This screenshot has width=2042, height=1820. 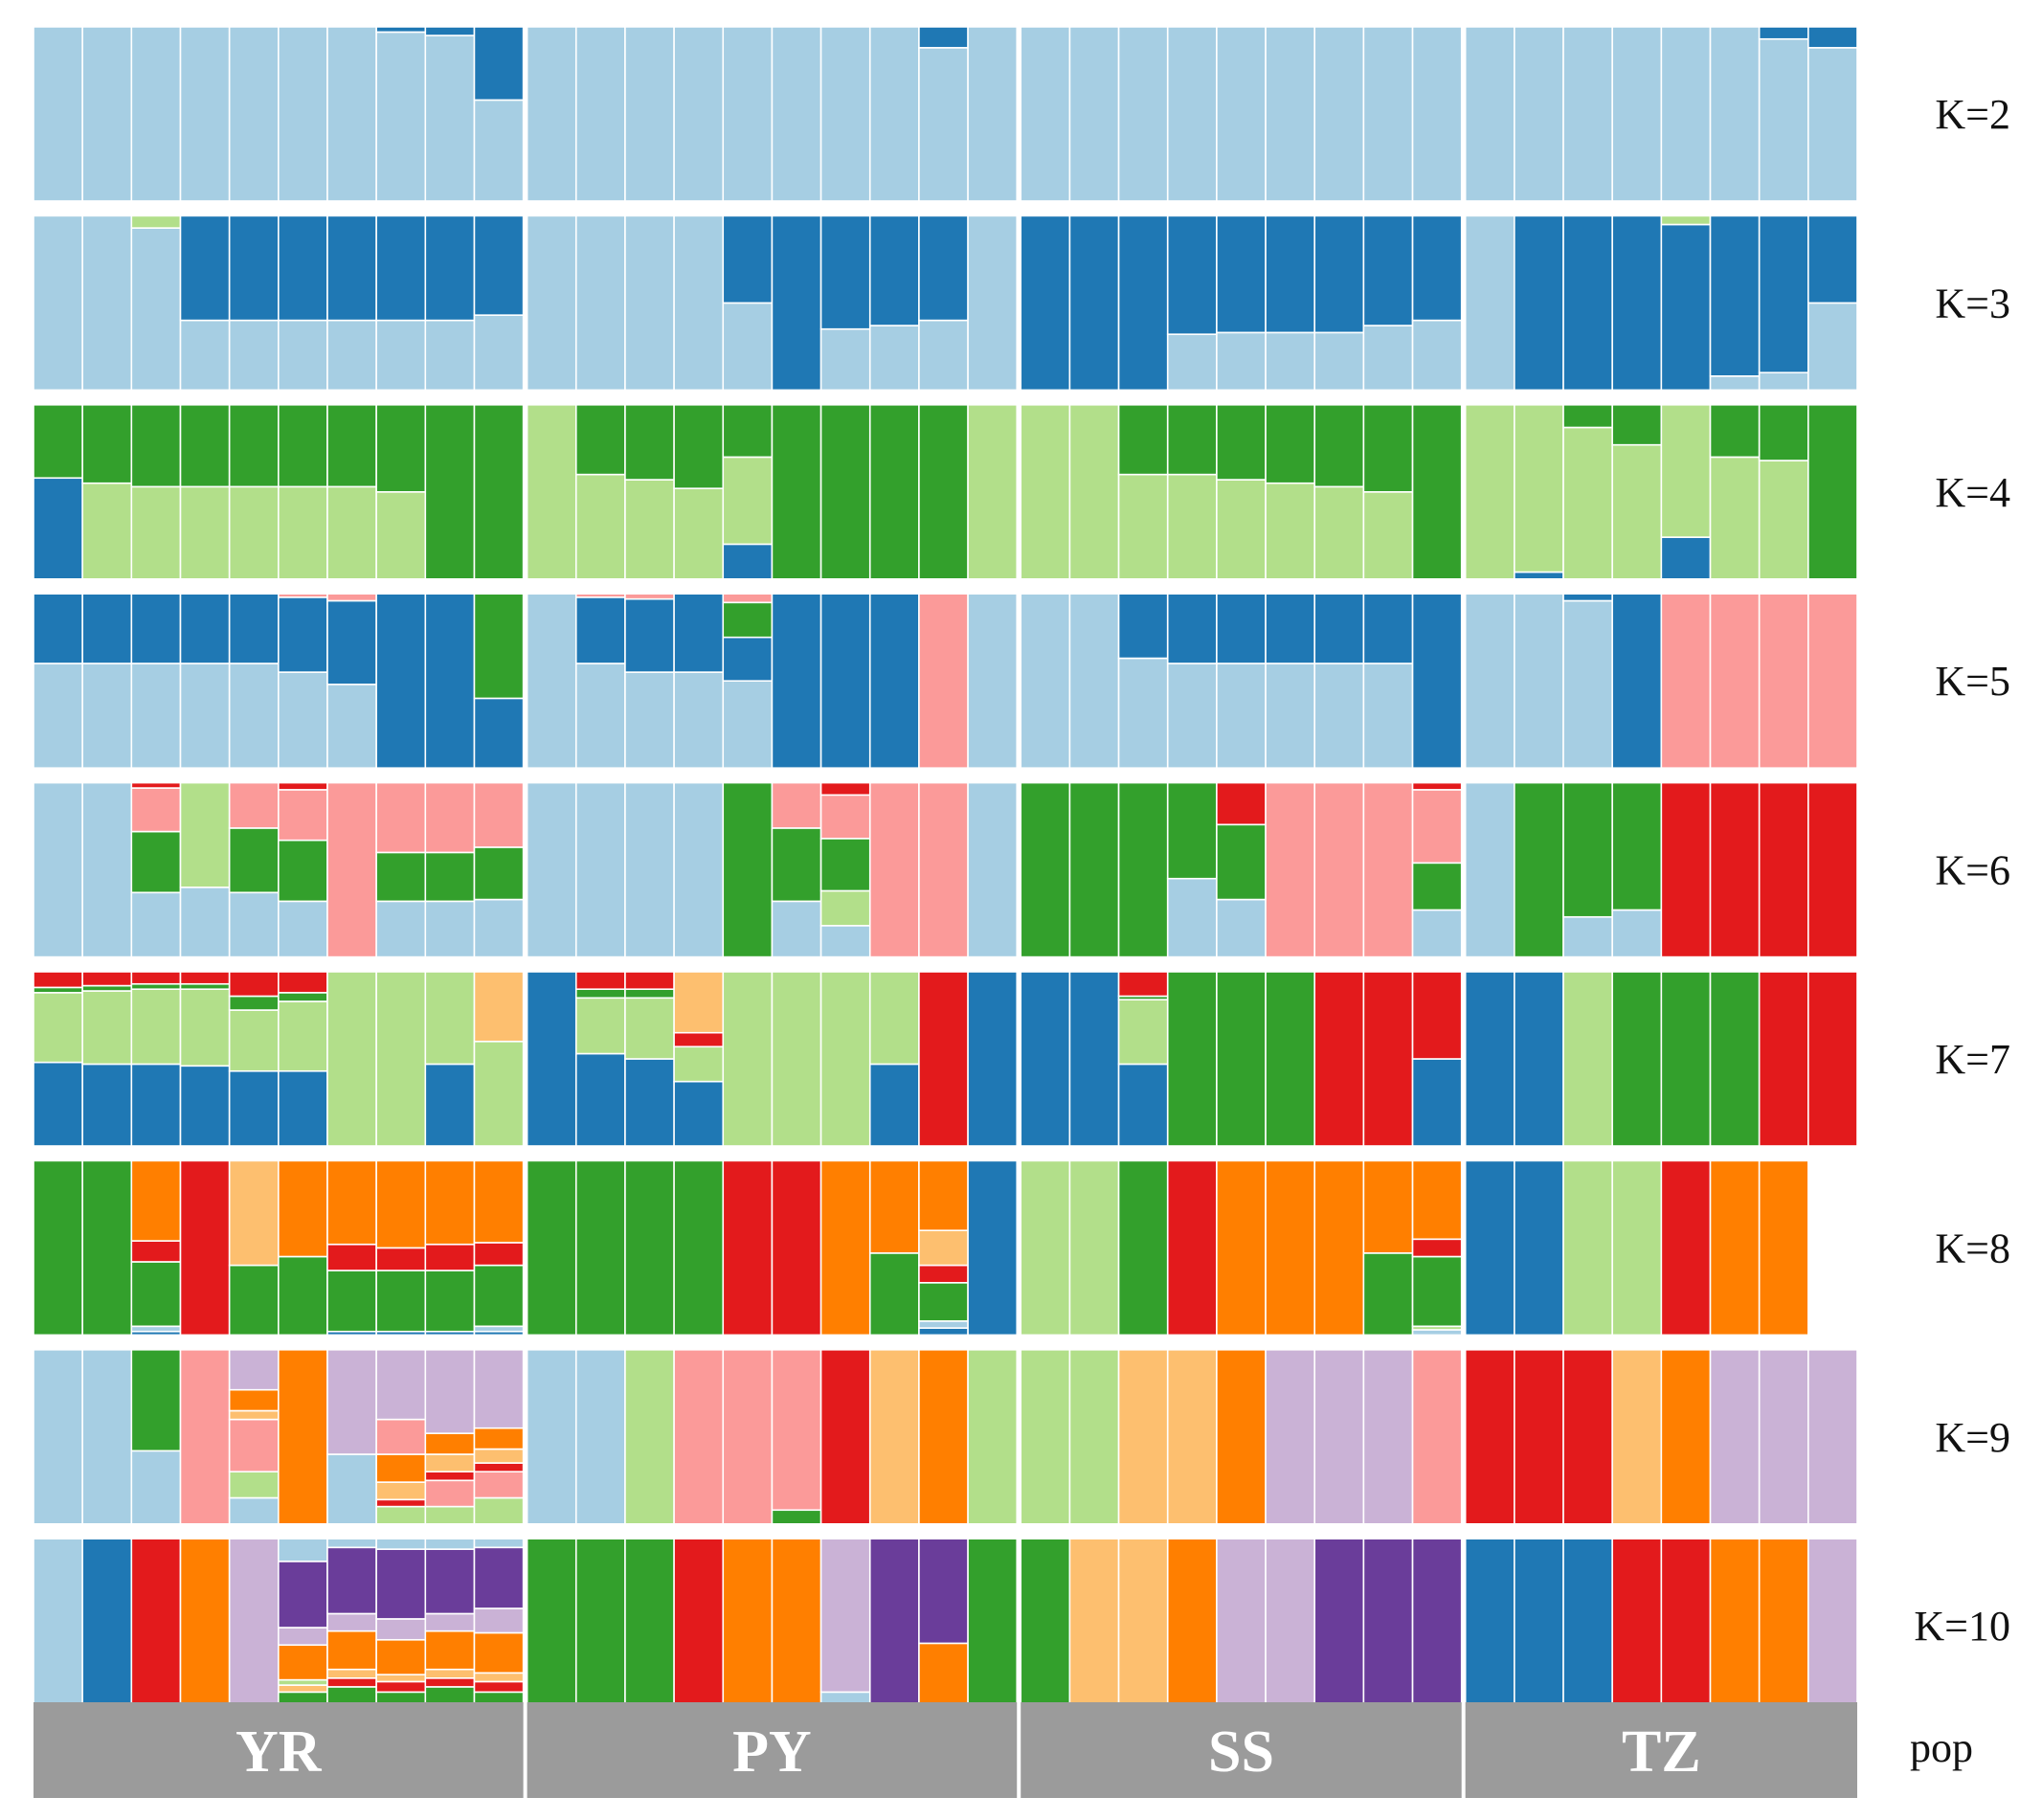 I want to click on population-label: YR, so click(x=279, y=1752).